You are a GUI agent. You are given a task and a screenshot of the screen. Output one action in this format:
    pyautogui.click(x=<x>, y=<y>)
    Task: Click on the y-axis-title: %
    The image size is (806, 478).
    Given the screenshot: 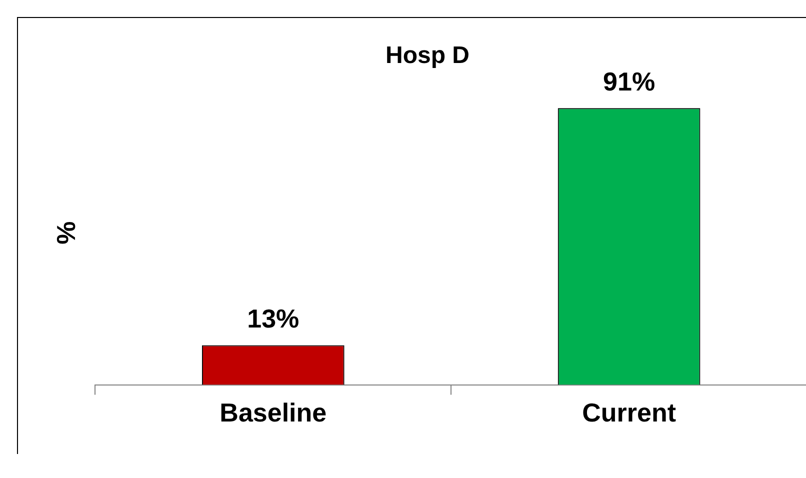 What is the action you would take?
    pyautogui.click(x=65, y=232)
    